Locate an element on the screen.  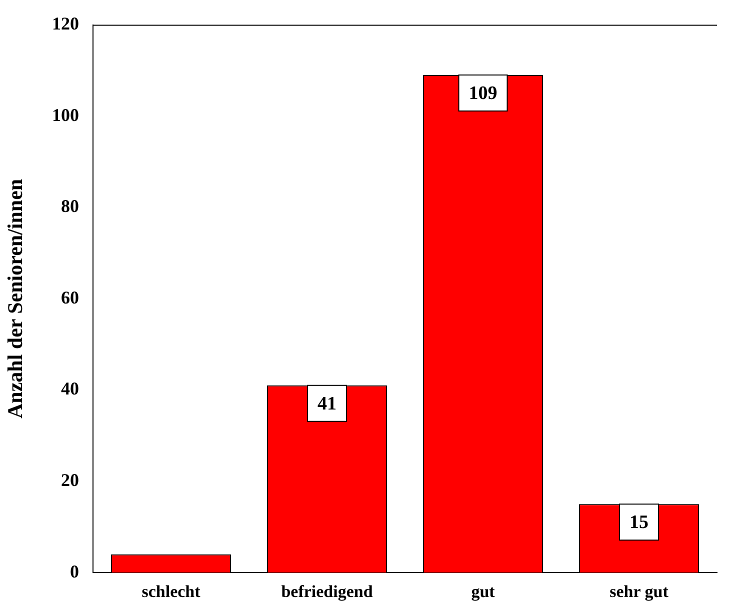
x-tick-label: gut is located at coordinates (483, 592).